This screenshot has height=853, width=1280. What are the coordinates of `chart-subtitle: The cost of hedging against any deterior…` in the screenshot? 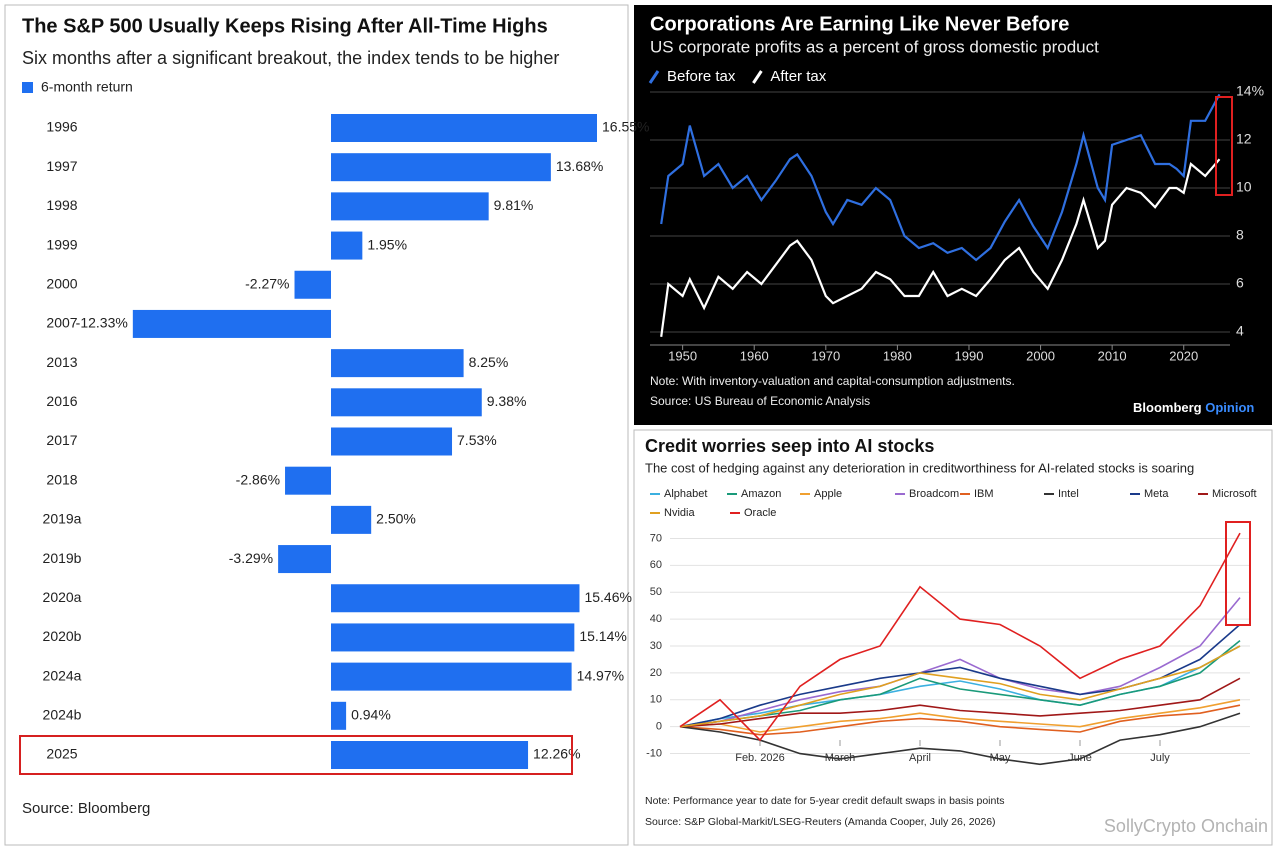 It's located at (919, 467).